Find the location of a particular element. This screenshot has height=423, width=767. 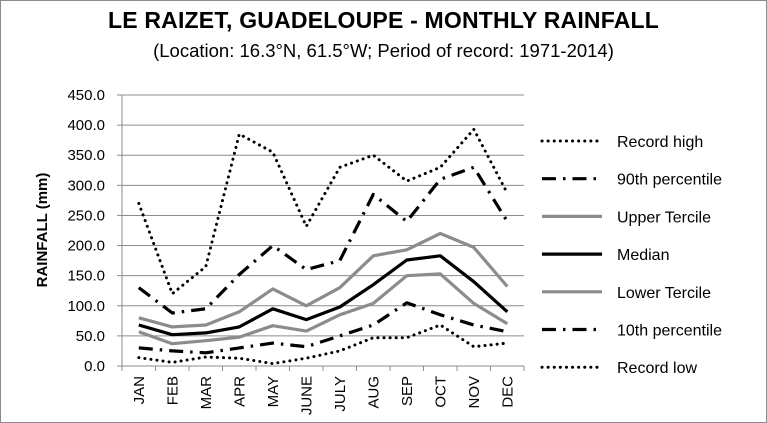

y-tick-label: 350.0 is located at coordinates (86, 155).